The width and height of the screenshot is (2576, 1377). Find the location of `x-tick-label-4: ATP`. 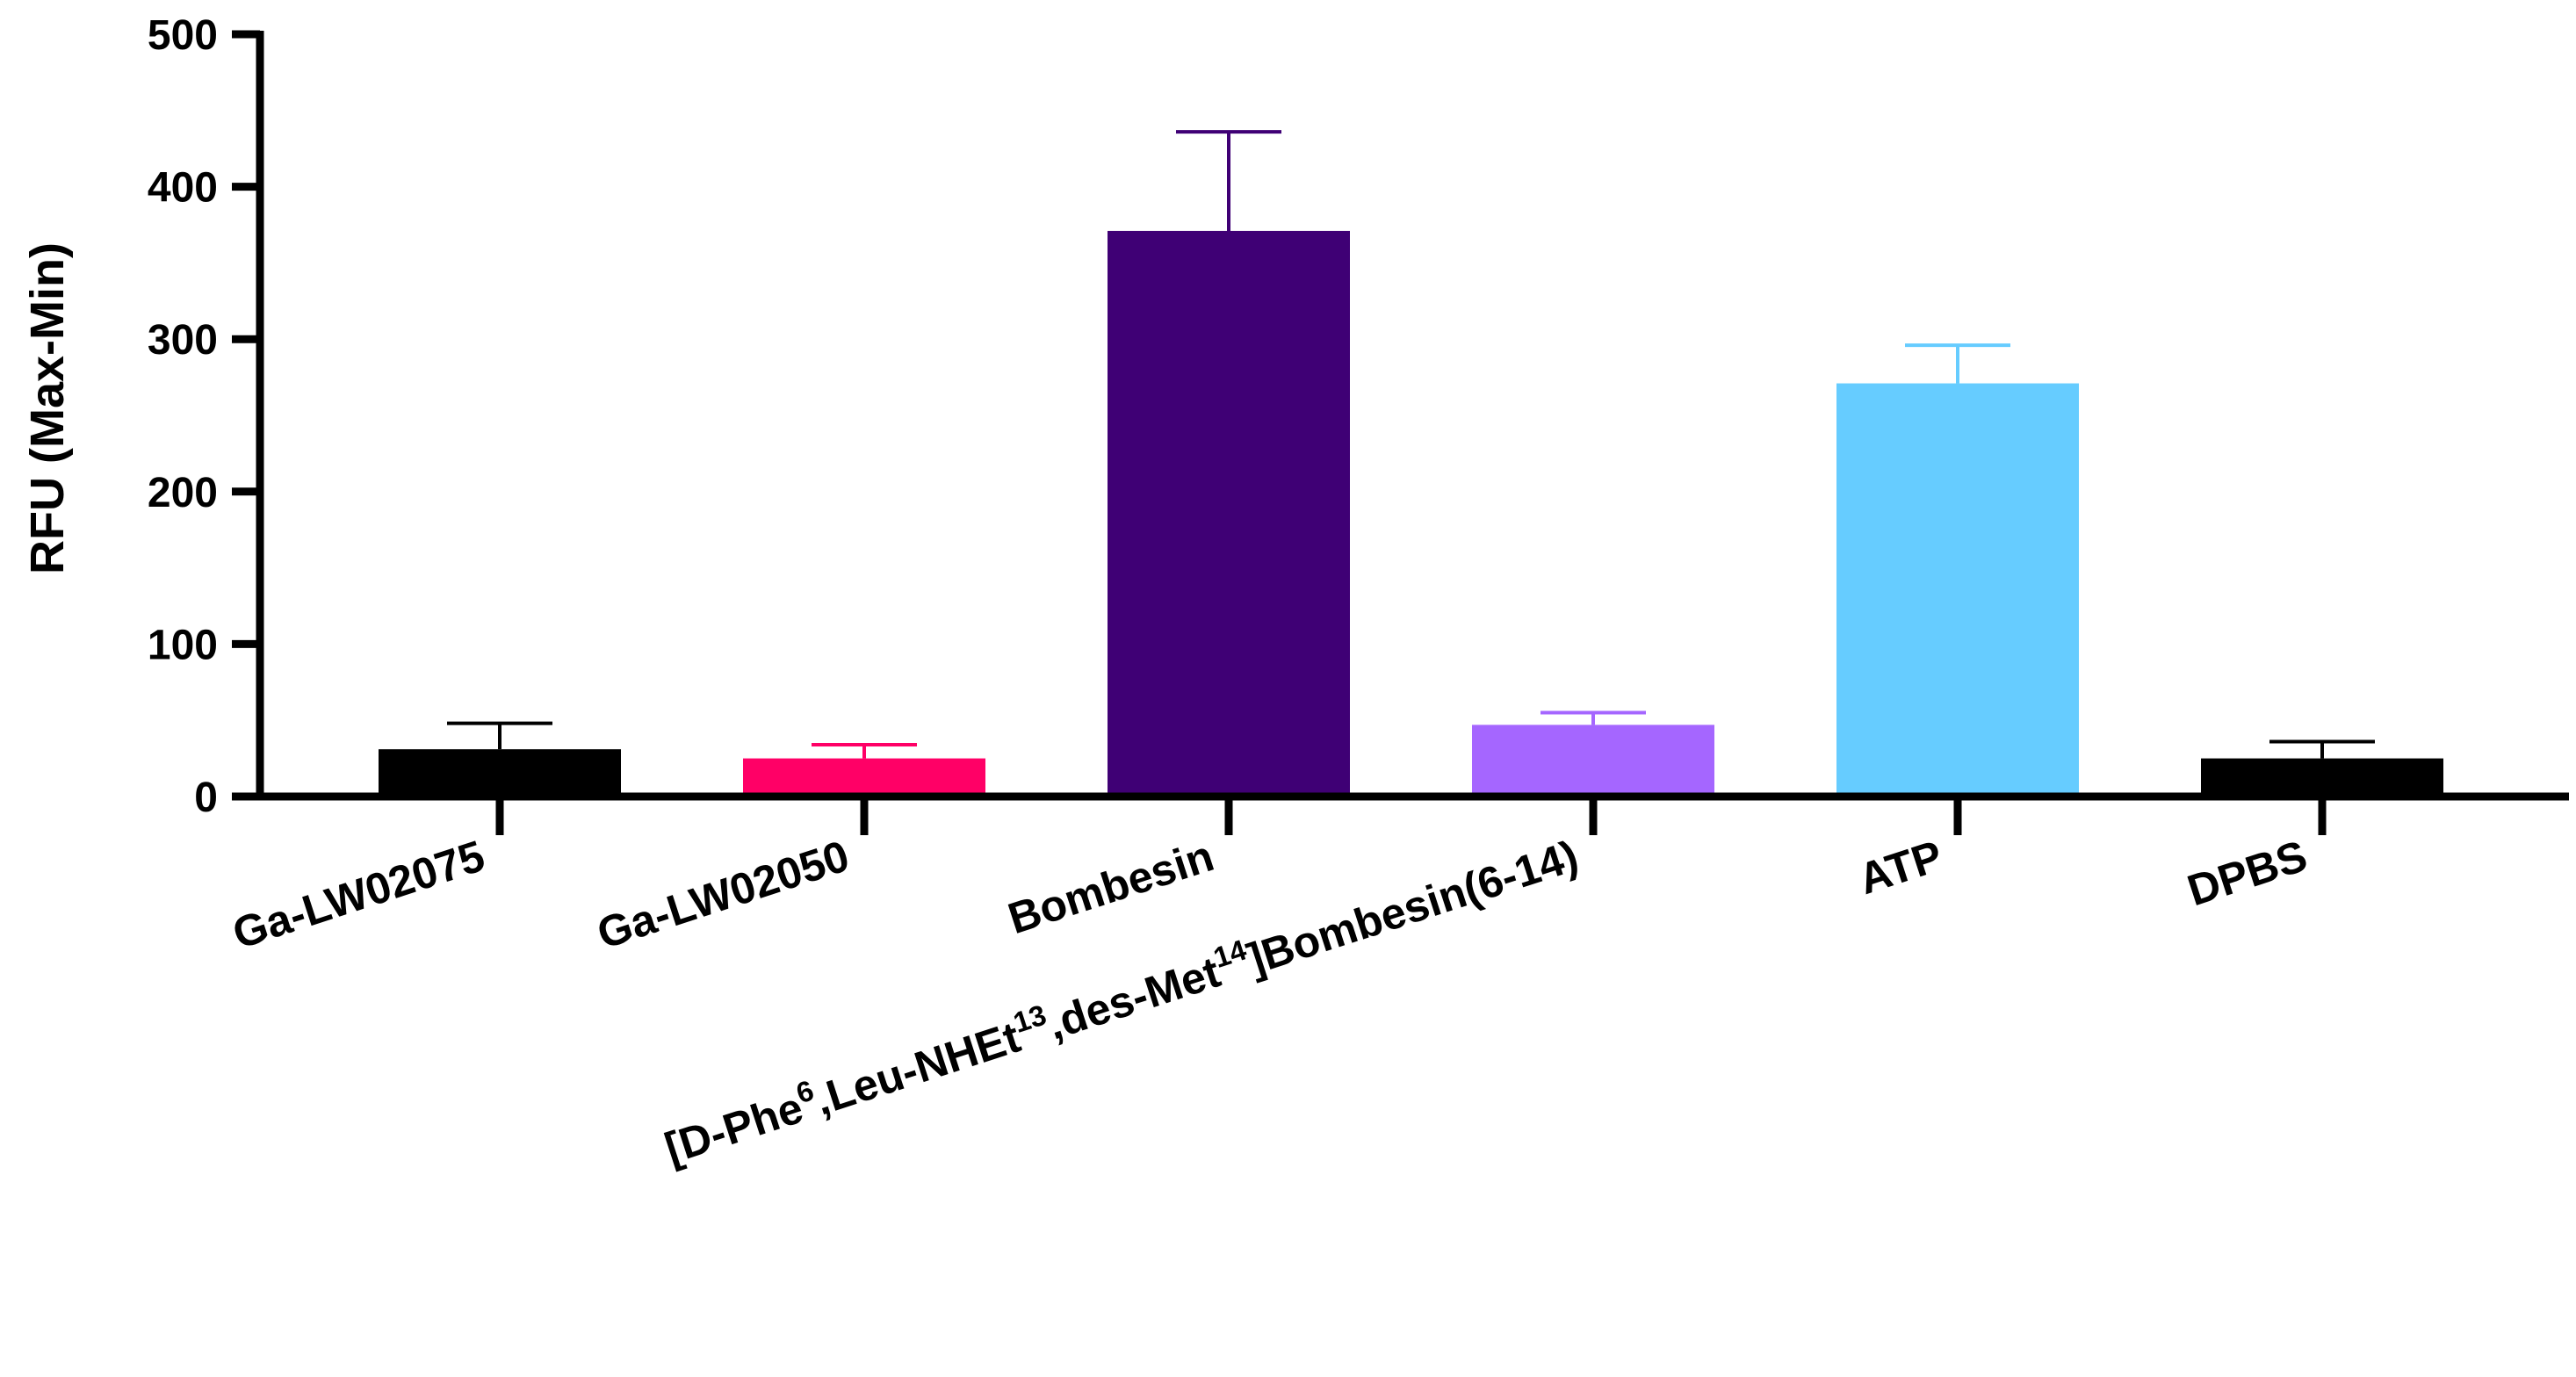

x-tick-label-4: ATP is located at coordinates (1901, 867).